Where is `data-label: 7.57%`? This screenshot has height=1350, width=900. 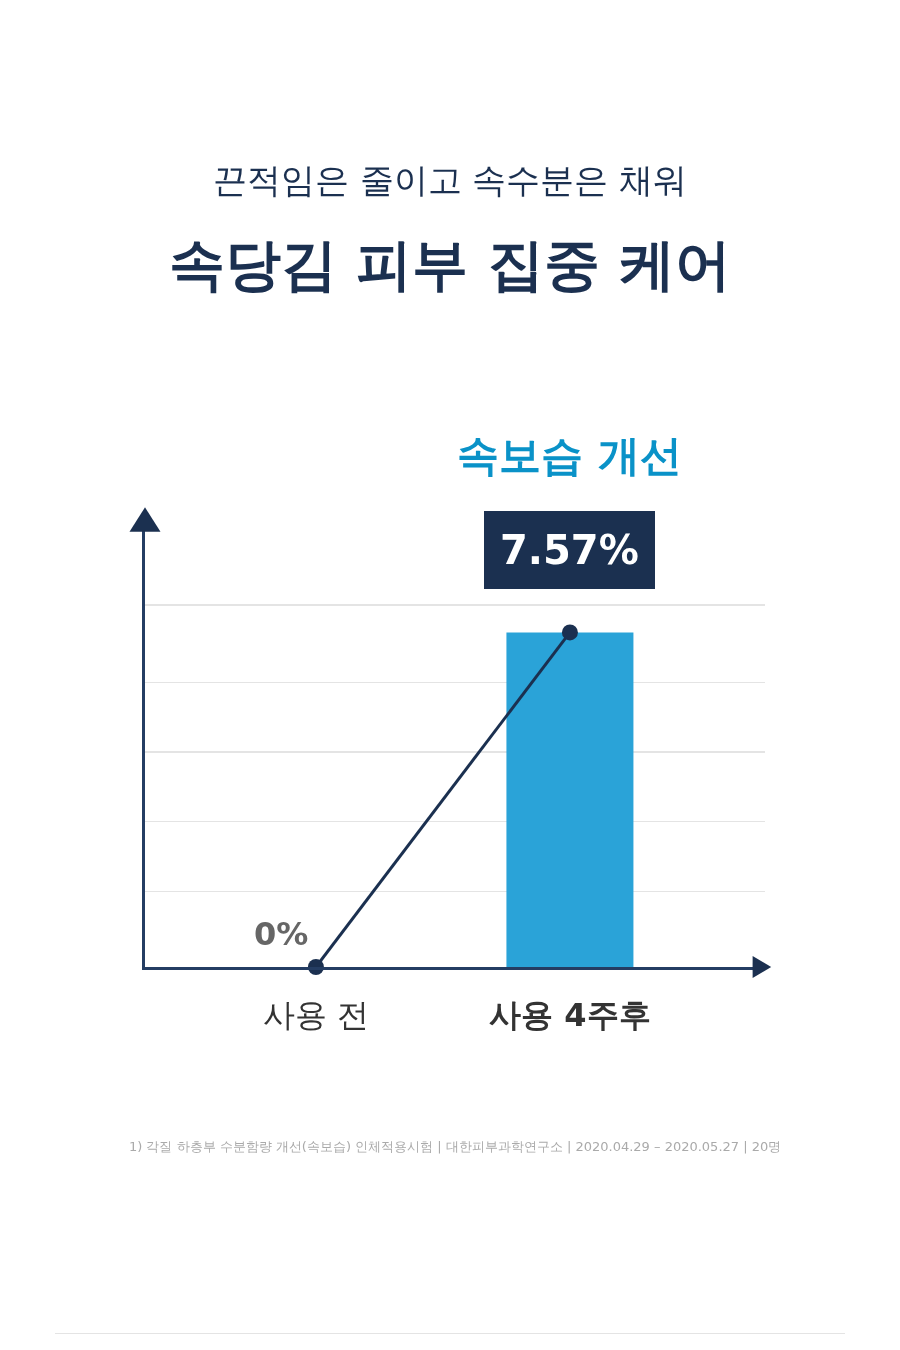
data-label: 7.57% is located at coordinates (569, 550).